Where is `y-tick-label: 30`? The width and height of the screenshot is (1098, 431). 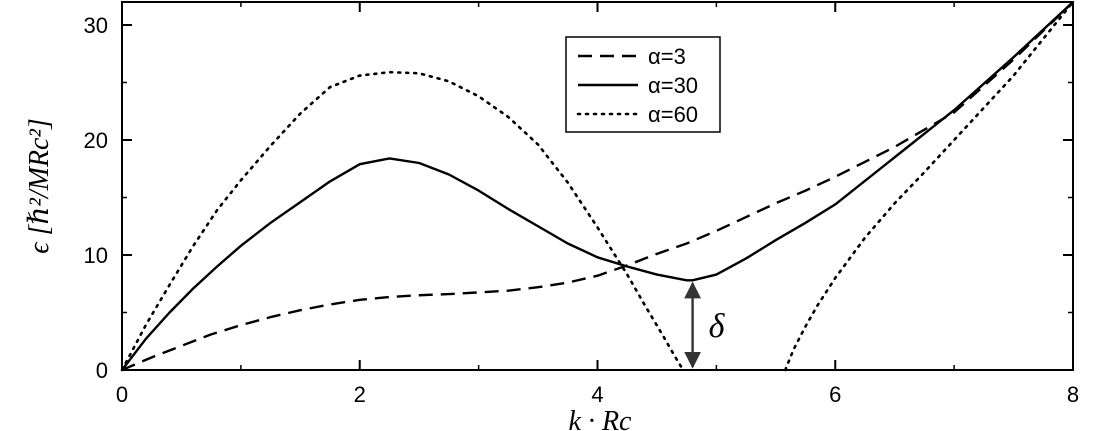 y-tick-label: 30 is located at coordinates (96, 25).